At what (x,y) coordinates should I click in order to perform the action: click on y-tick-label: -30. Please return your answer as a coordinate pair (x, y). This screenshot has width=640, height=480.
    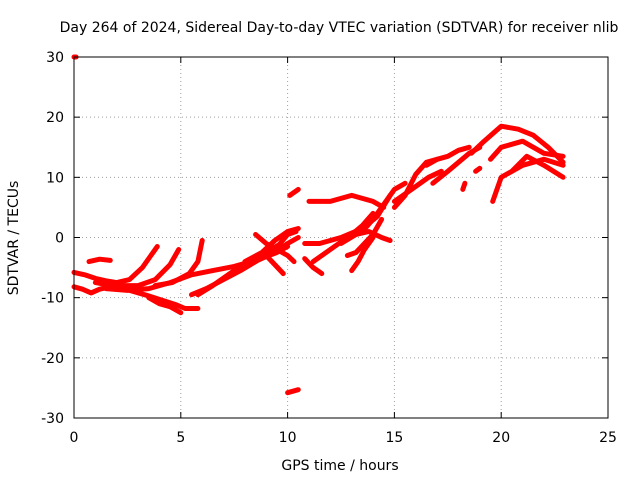
    Looking at the image, I should click on (52, 419).